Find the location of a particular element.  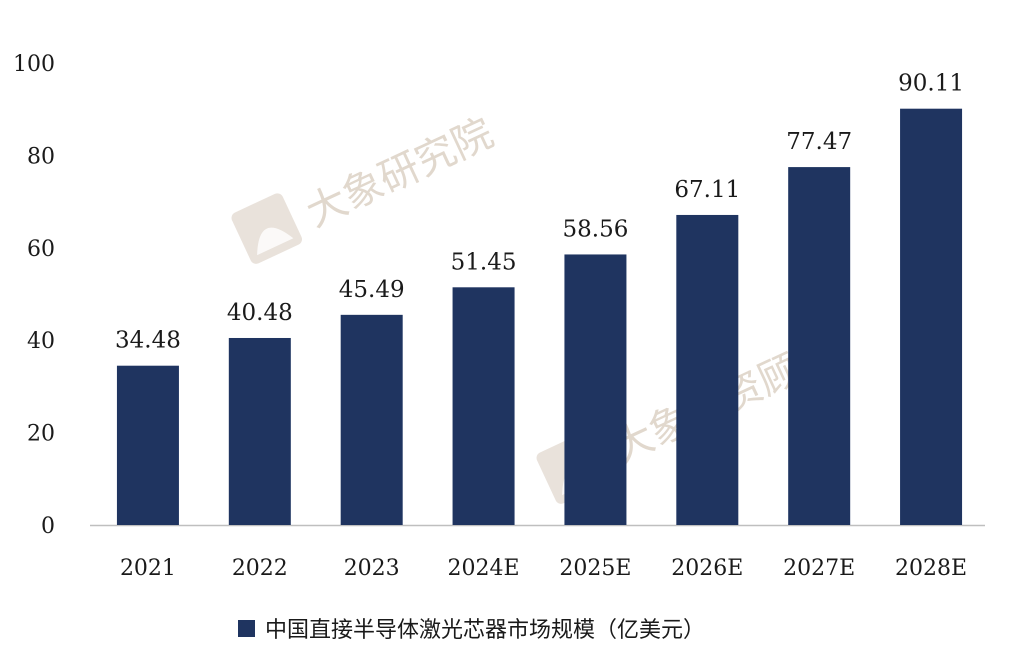

x-tick-label: 2028E is located at coordinates (931, 568).